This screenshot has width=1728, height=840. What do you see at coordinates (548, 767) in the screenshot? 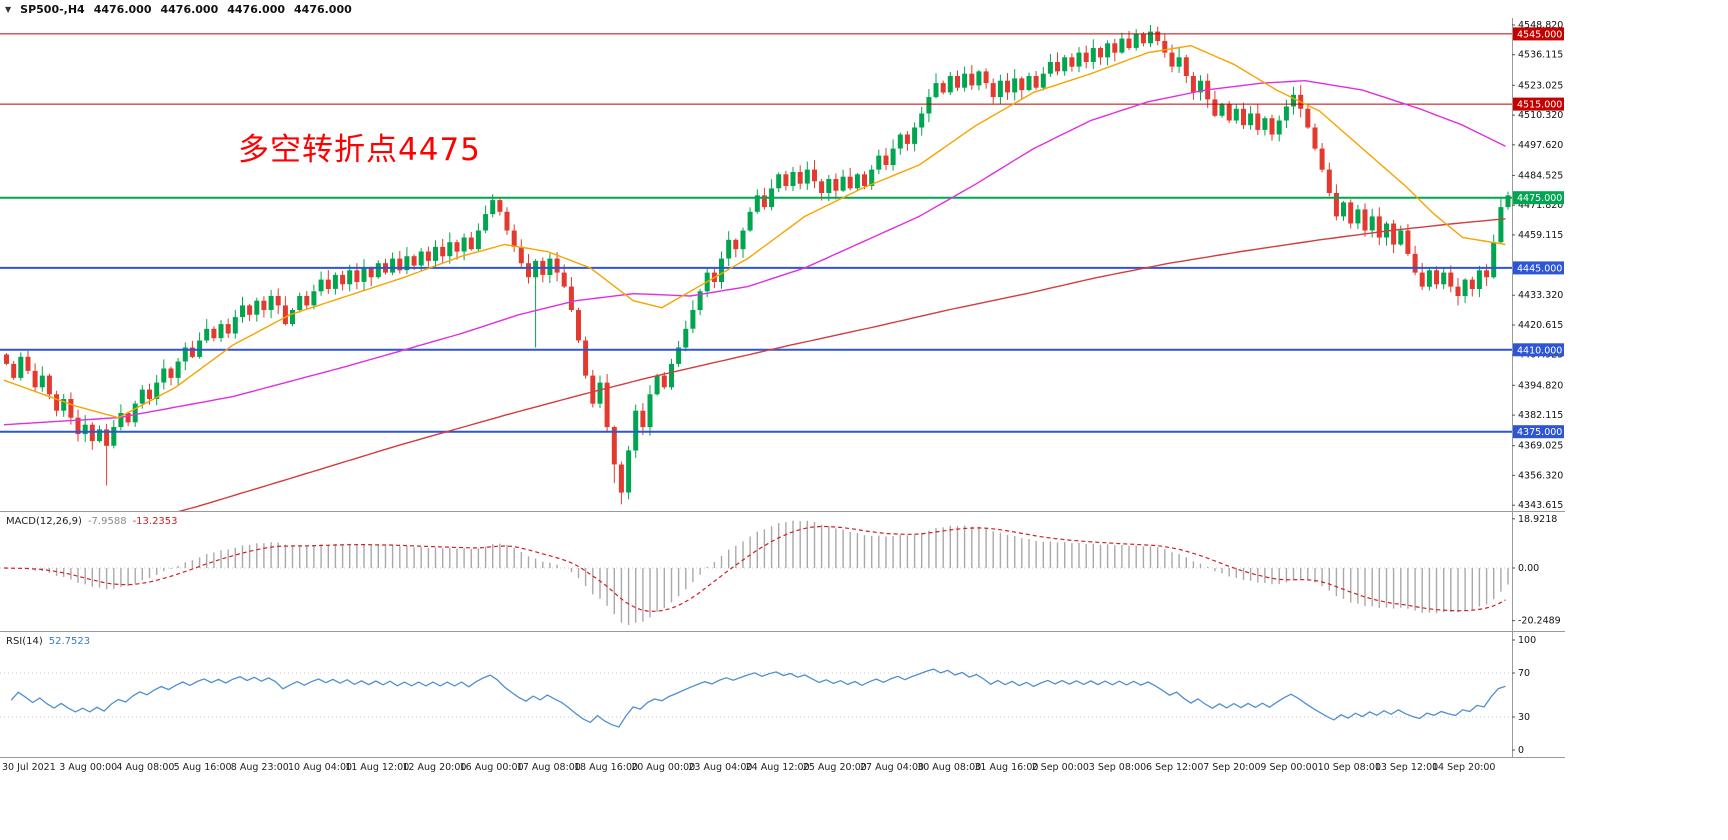
I see `time-label: 17 Aug 08:00` at bounding box center [548, 767].